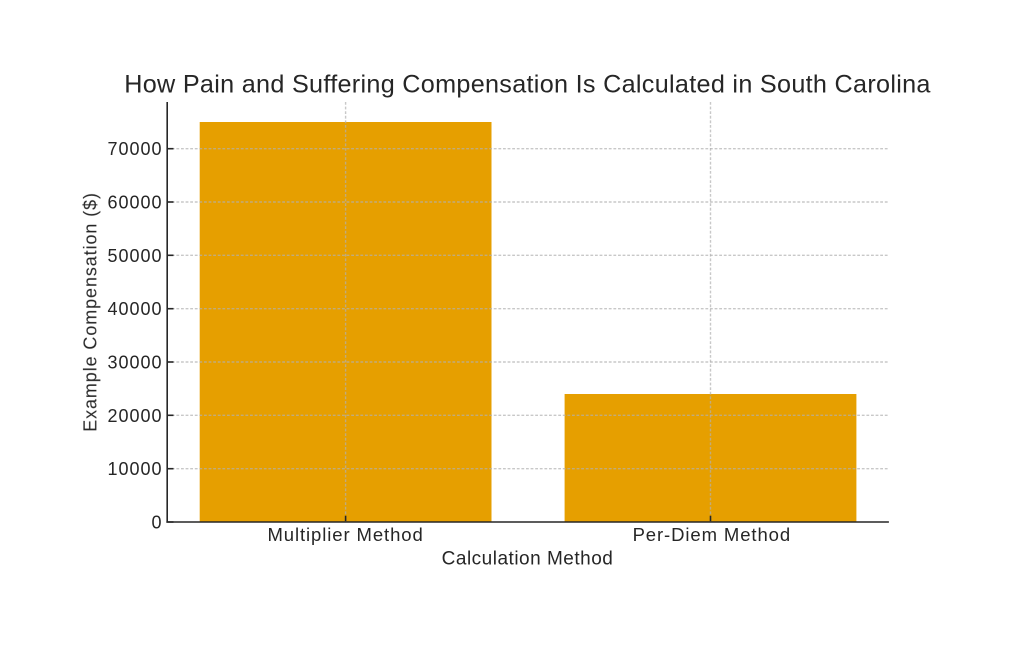 This screenshot has height=648, width=1024. I want to click on svg-text: 10000, so click(134, 469).